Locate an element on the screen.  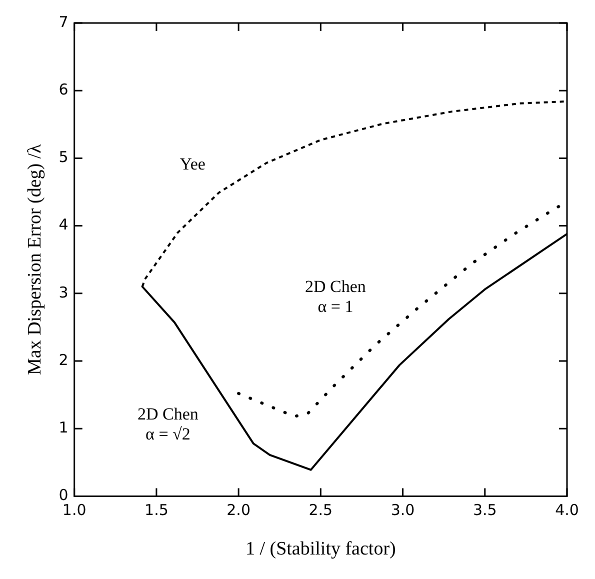
annotation: 2D Chen α = 1 is located at coordinates (335, 296).